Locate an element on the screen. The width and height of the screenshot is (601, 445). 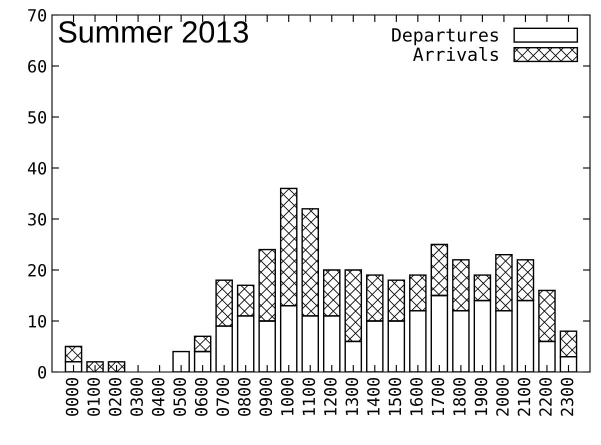
y-tick-label: 70 is located at coordinates (37, 15).